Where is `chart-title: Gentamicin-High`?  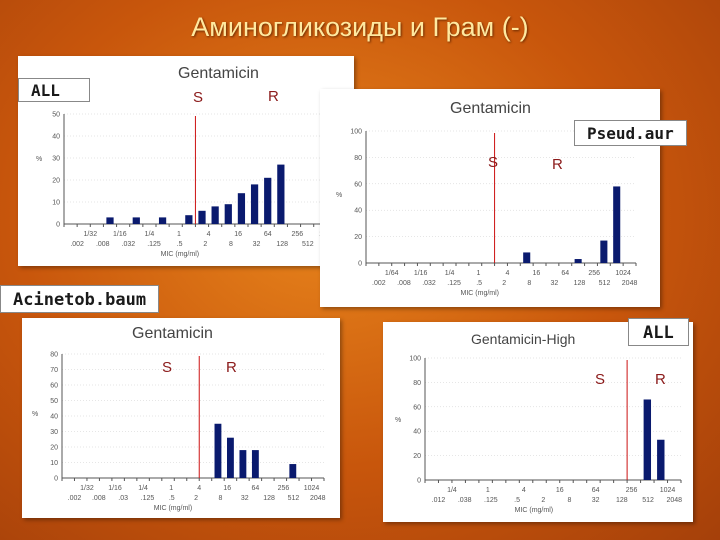
chart-title: Gentamicin-High is located at coordinates (523, 339).